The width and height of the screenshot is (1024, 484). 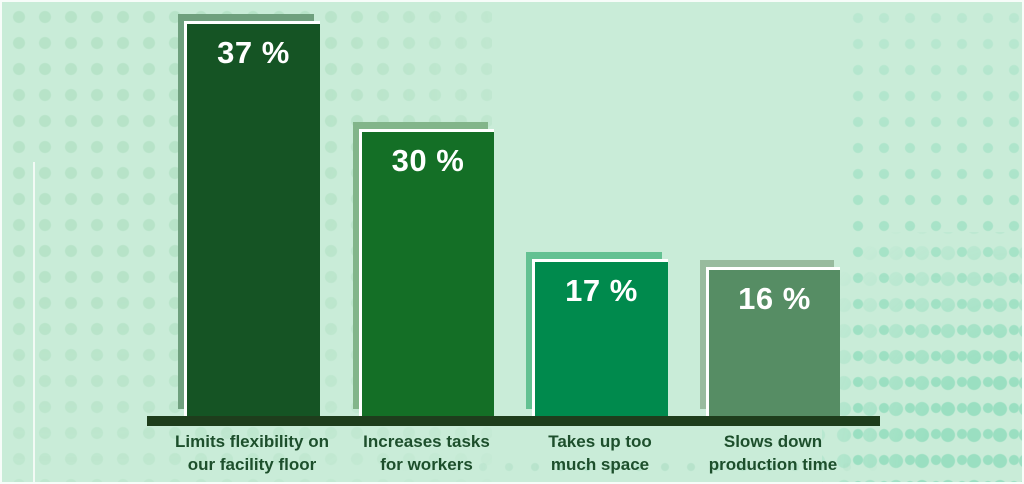 I want to click on bar-category-label: Increases tasks for workers, so click(x=427, y=453).